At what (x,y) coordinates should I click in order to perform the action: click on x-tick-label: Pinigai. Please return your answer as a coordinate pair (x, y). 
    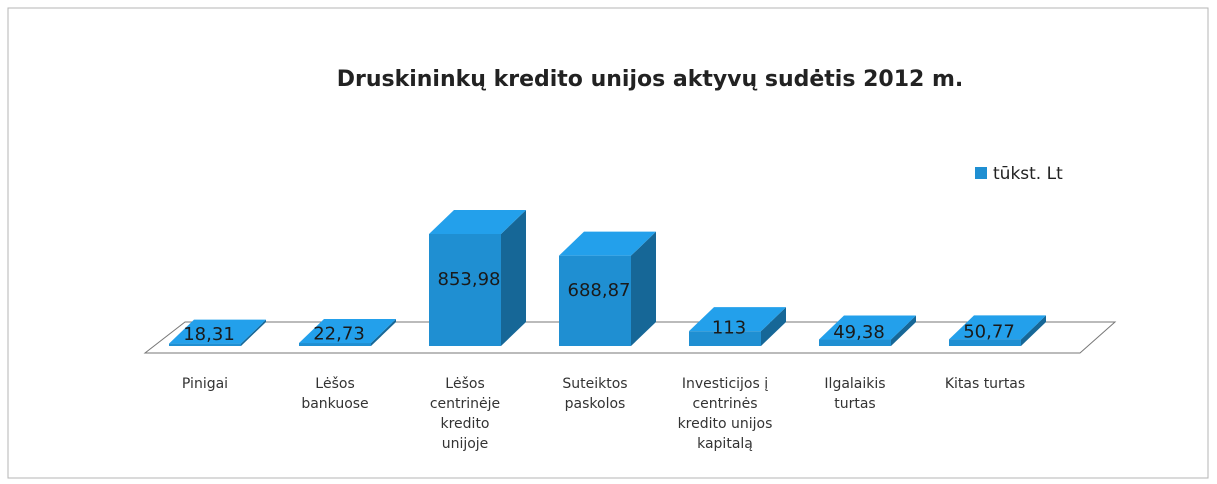
    Looking at the image, I should click on (205, 384).